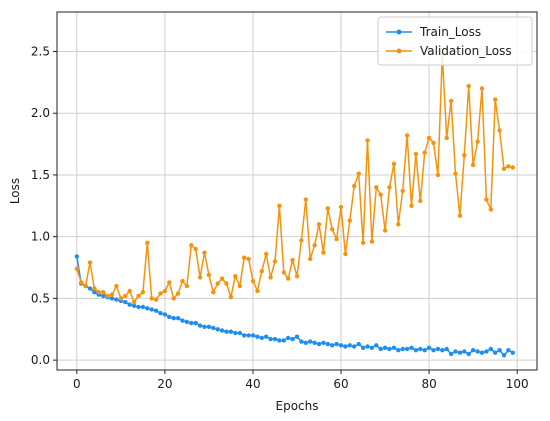 The image size is (550, 421). Describe the element at coordinates (15, 191) in the screenshot. I see `y-axis-label: Loss` at that location.